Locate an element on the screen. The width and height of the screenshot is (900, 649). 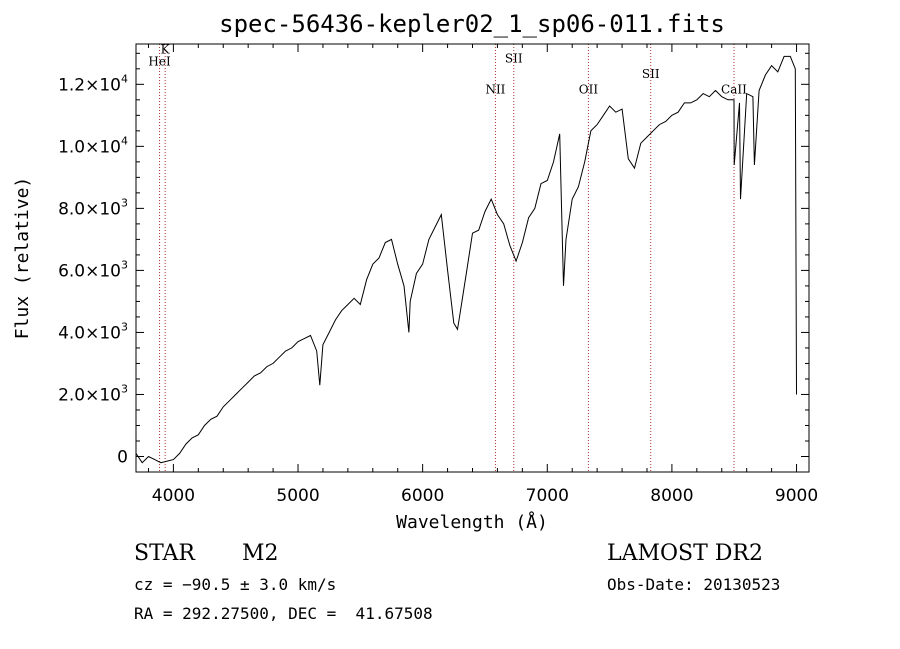
x-axis-label: Wavelength (Å) is located at coordinates (472, 522).